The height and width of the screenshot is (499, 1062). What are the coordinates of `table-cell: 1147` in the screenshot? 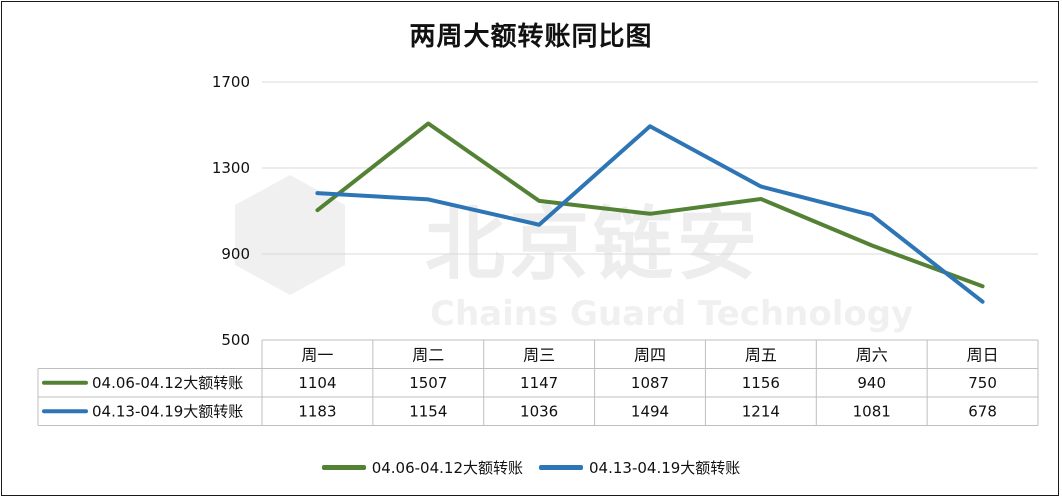 It's located at (539, 383).